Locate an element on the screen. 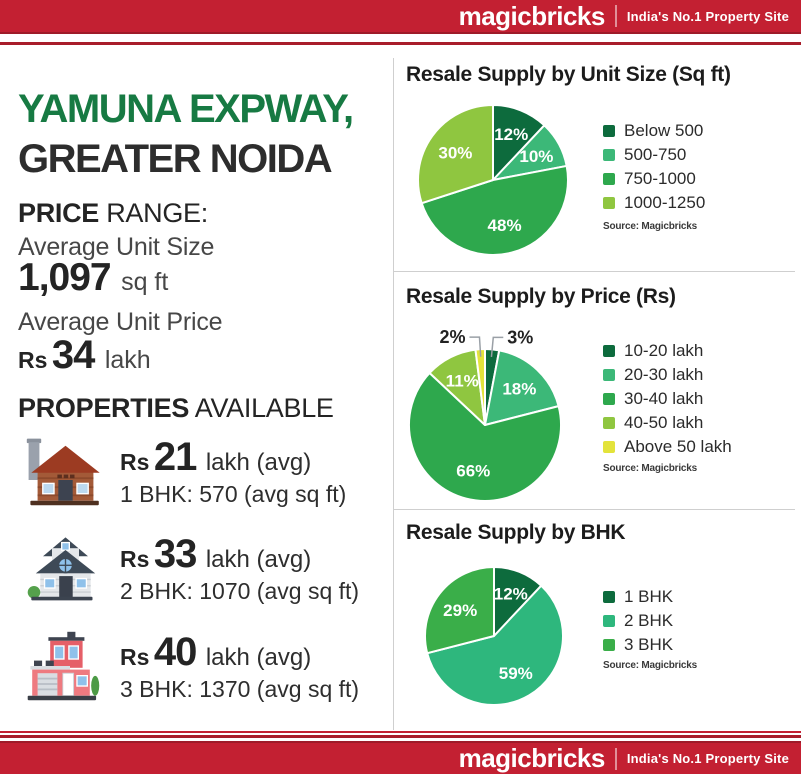 The width and height of the screenshot is (801, 774). property-price-line: Rs 40 lakh (avg) is located at coordinates (239, 652).